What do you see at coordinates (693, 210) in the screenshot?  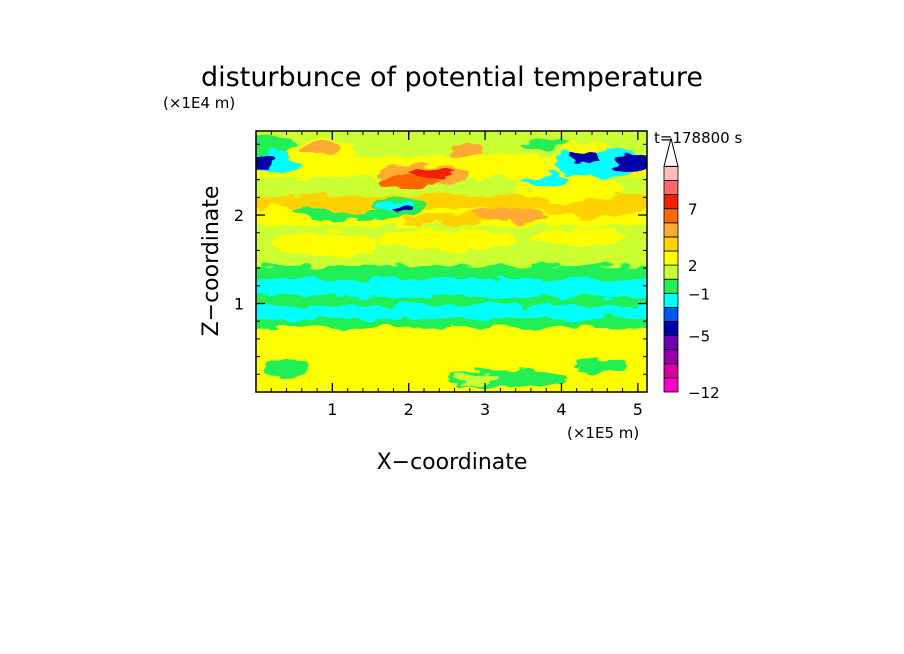 I see `colorbar-label: 7` at bounding box center [693, 210].